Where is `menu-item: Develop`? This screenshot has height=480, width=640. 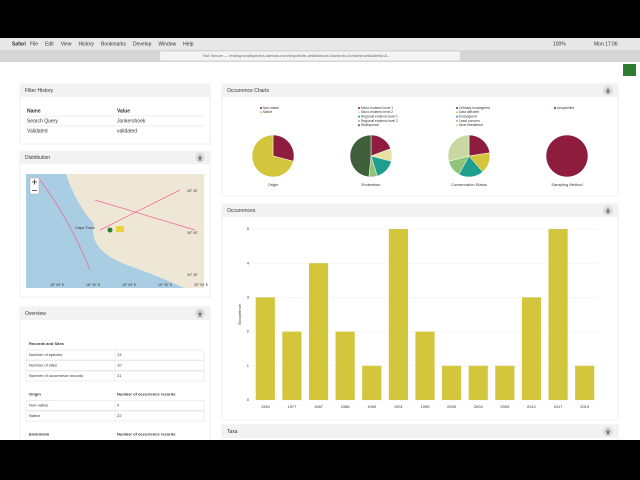 menu-item: Develop is located at coordinates (142, 44).